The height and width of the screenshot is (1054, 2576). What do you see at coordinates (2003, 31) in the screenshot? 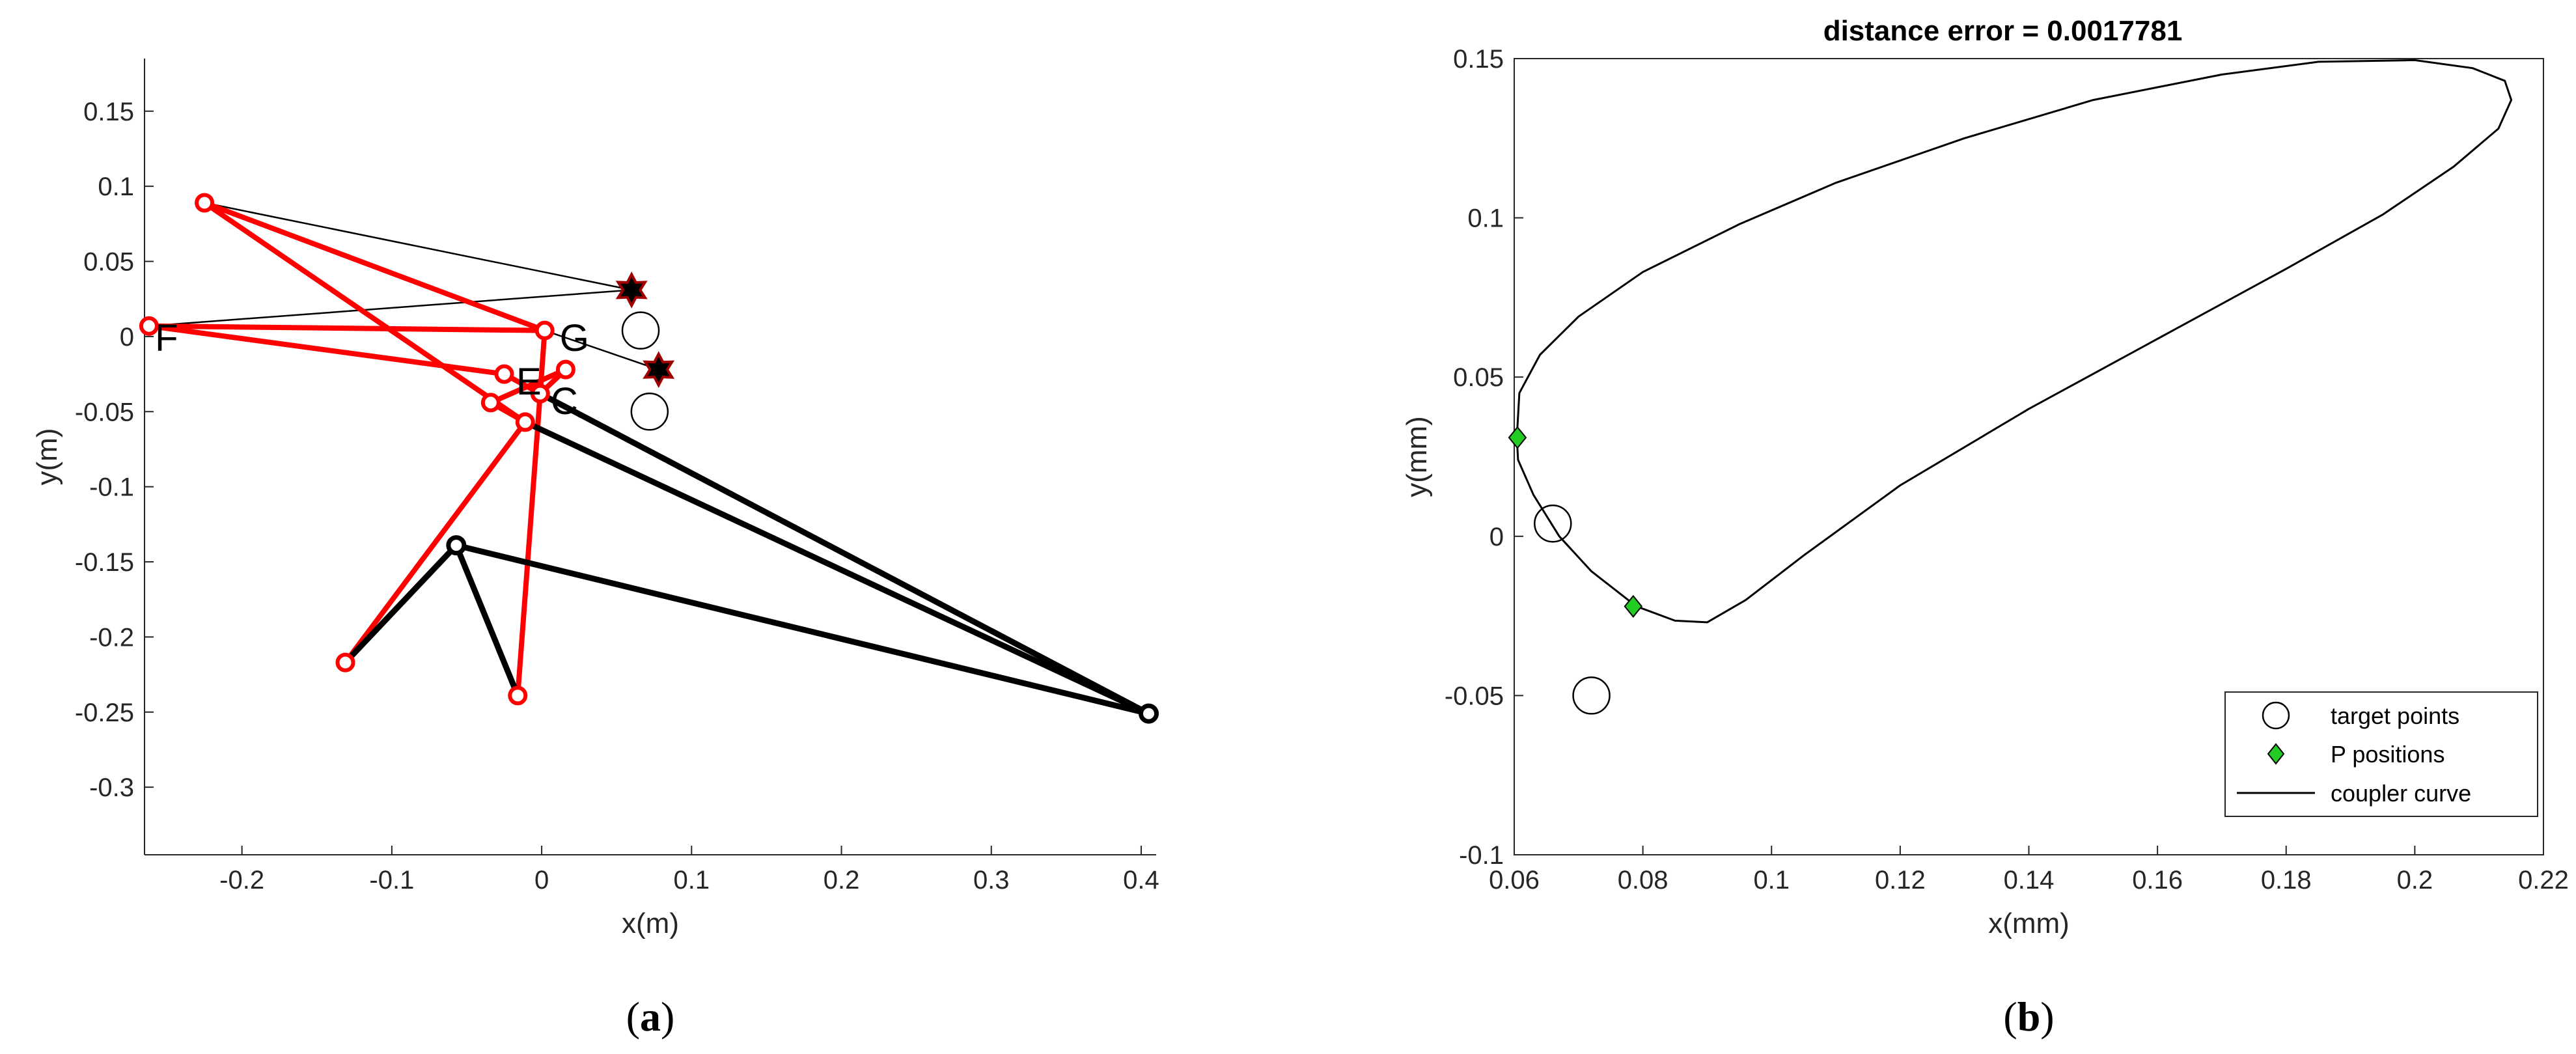
I see `chart-title: distance error = 0.0017781` at bounding box center [2003, 31].